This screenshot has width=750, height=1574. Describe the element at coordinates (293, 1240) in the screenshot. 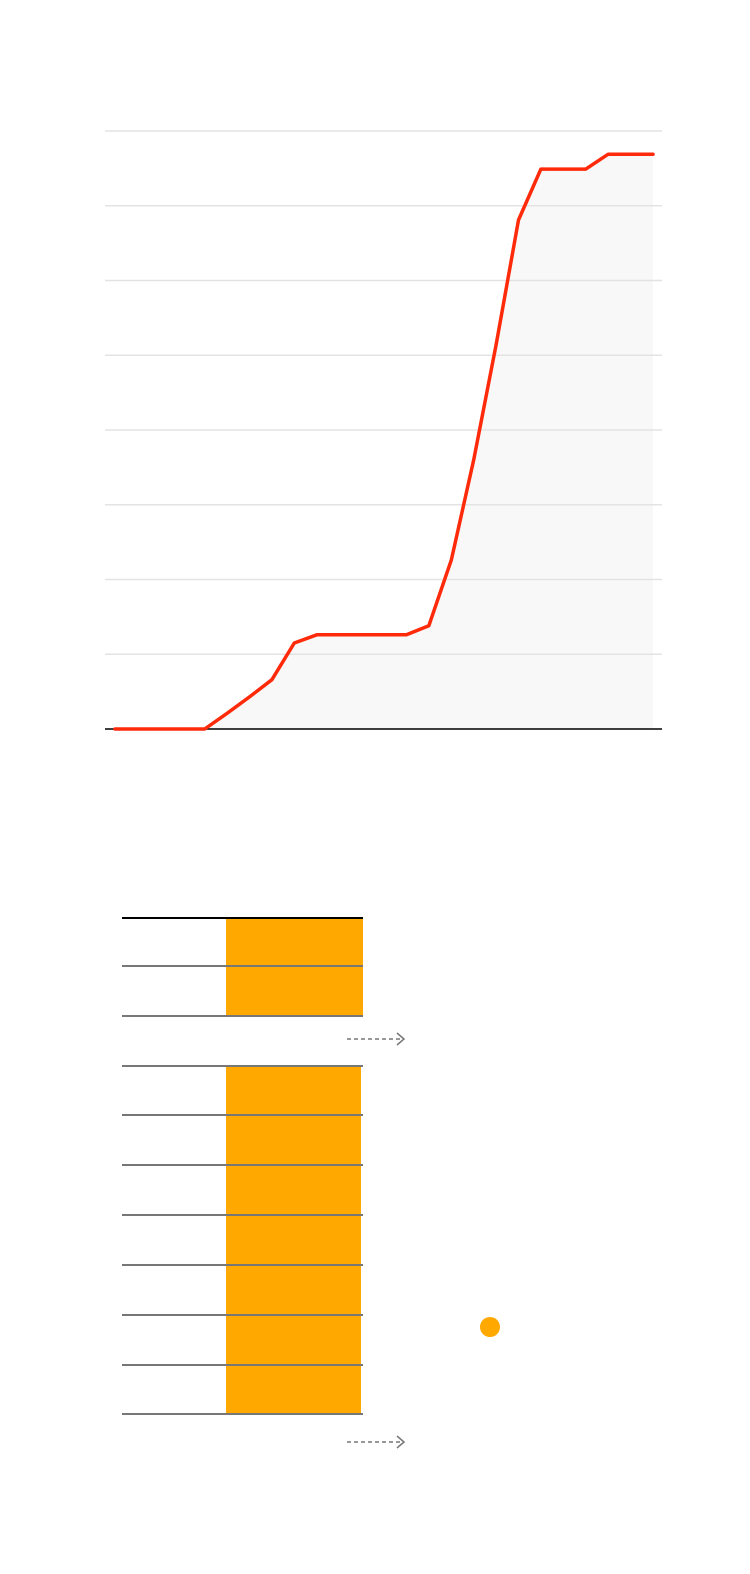

I see `highlight-column` at that location.